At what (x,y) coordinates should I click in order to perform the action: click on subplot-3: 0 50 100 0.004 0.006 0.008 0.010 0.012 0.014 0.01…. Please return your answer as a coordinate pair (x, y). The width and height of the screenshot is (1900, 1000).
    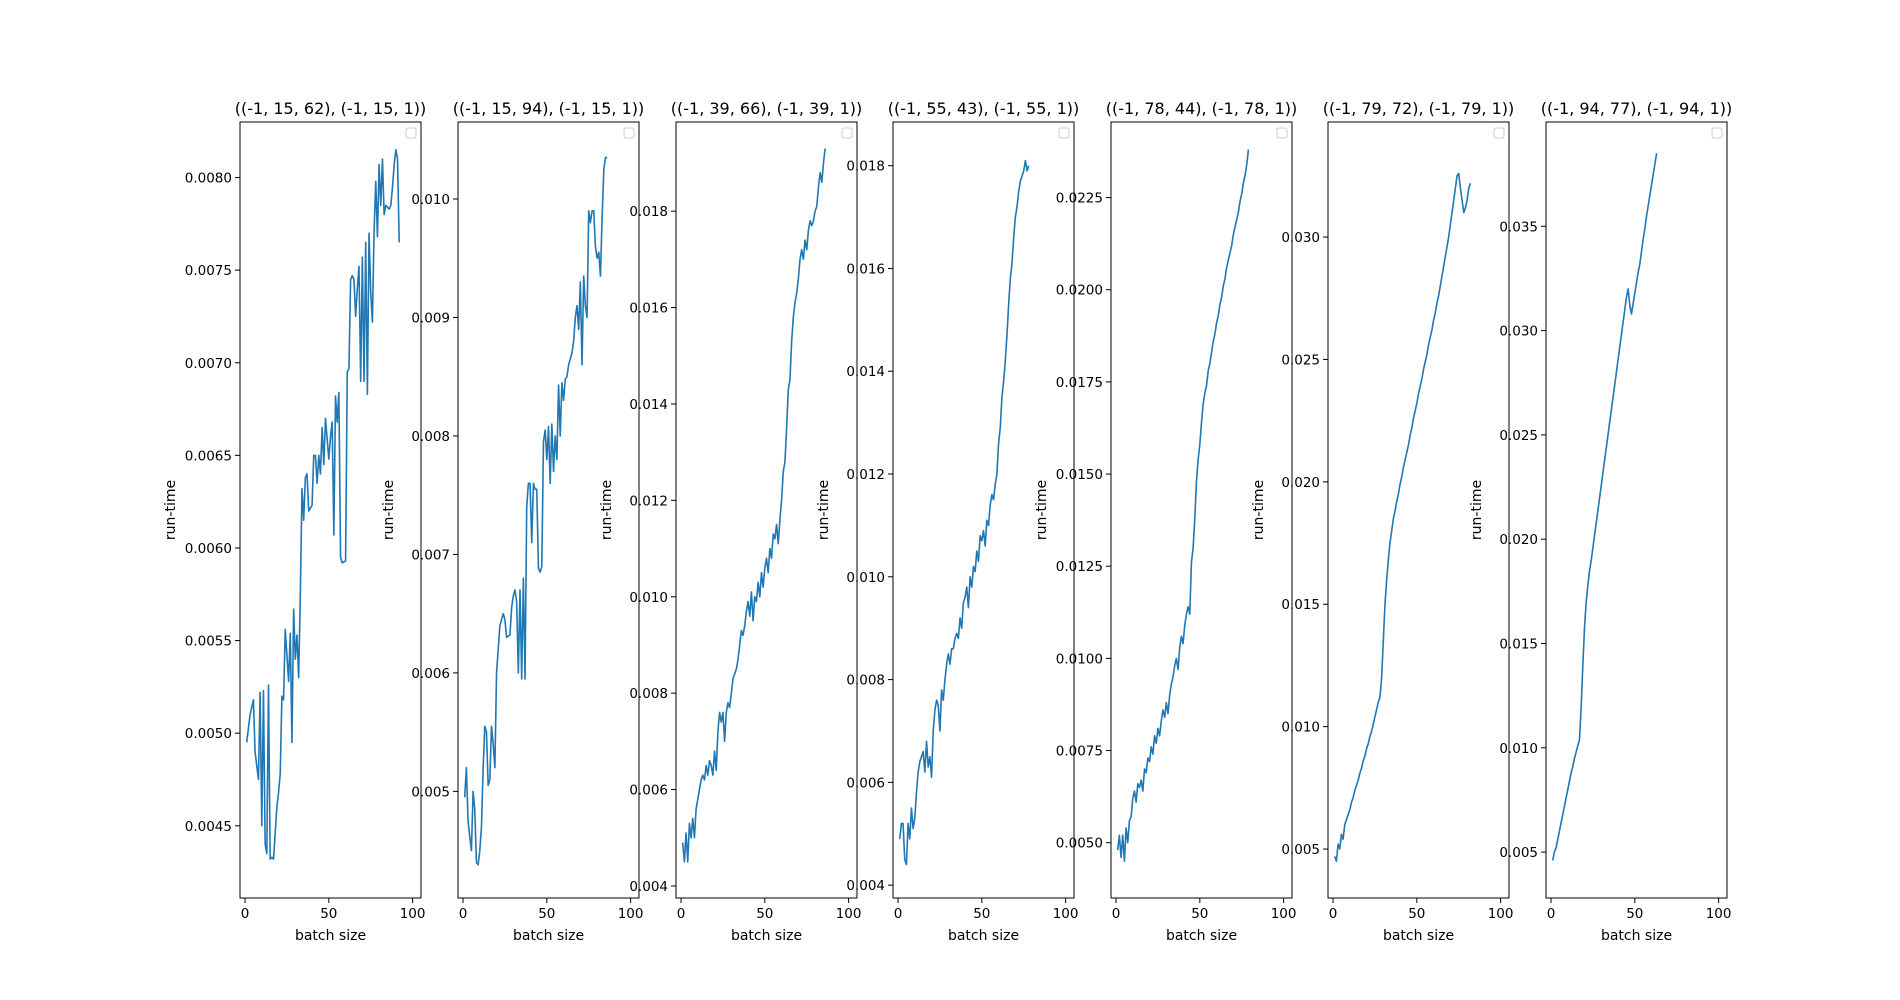
    Looking at the image, I should click on (730, 521).